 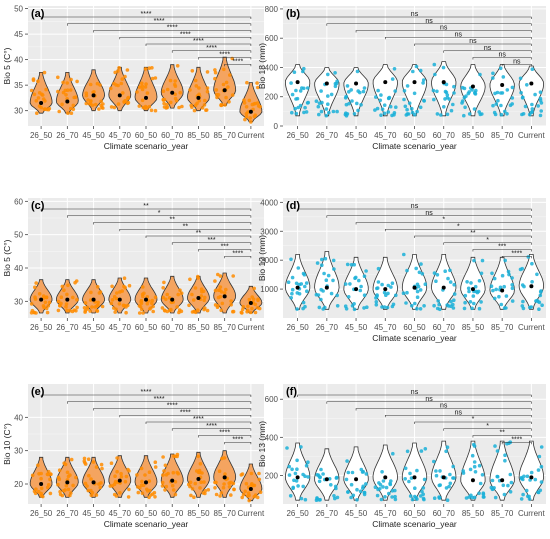 I want to click on significance-label: **, so click(x=146, y=206).